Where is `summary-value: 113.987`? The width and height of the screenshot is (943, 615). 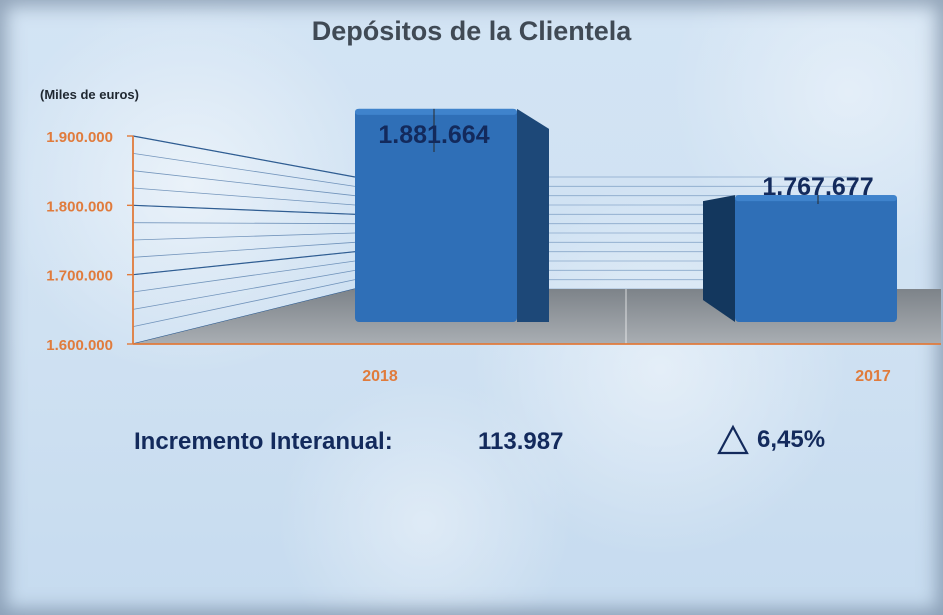
summary-value: 113.987 is located at coordinates (521, 441).